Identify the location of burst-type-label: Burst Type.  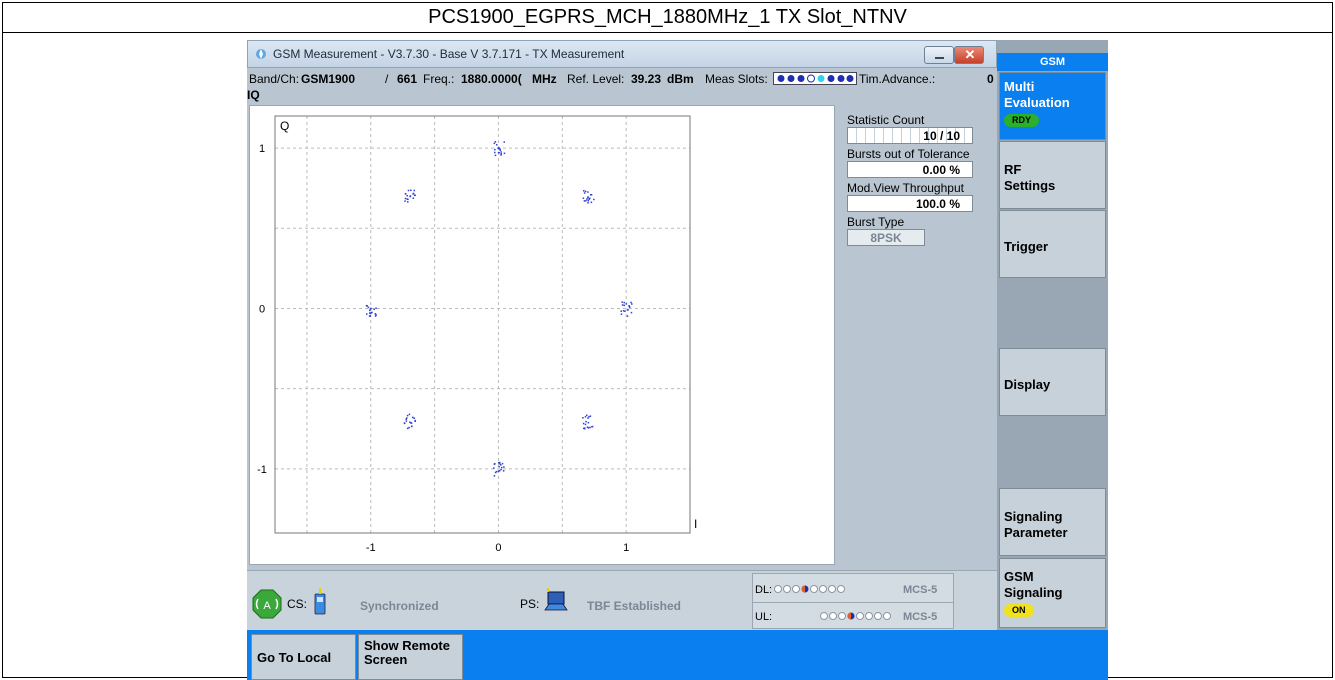
(876, 222).